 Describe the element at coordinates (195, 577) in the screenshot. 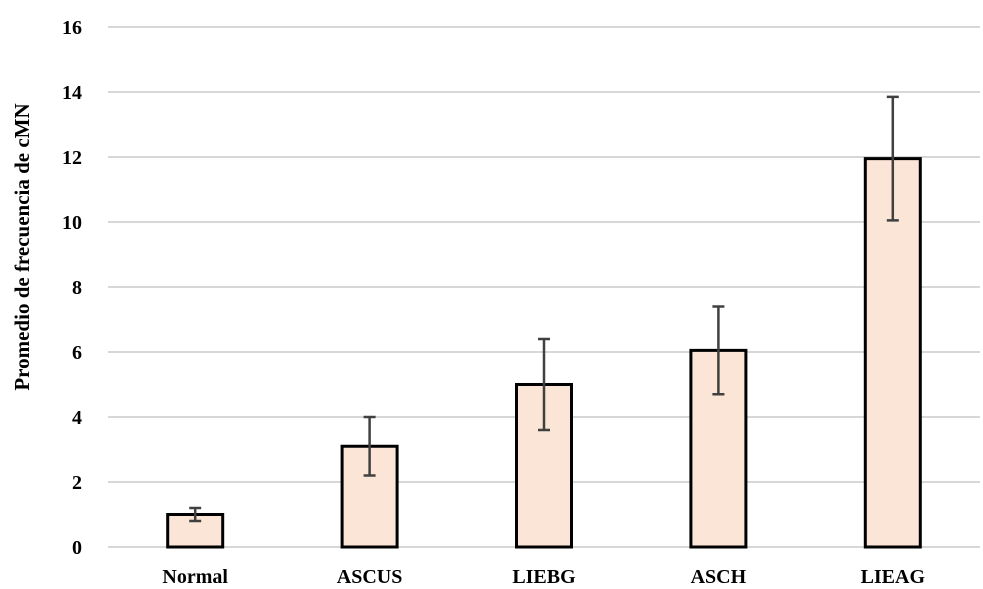

I see `x-tick-label: Normal` at that location.